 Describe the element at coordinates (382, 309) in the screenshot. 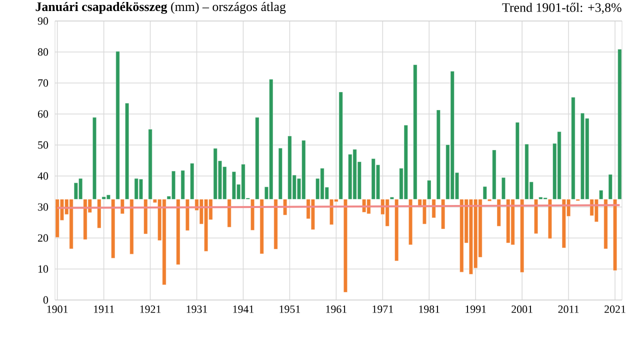

I see `x-tick-label: 1971` at that location.